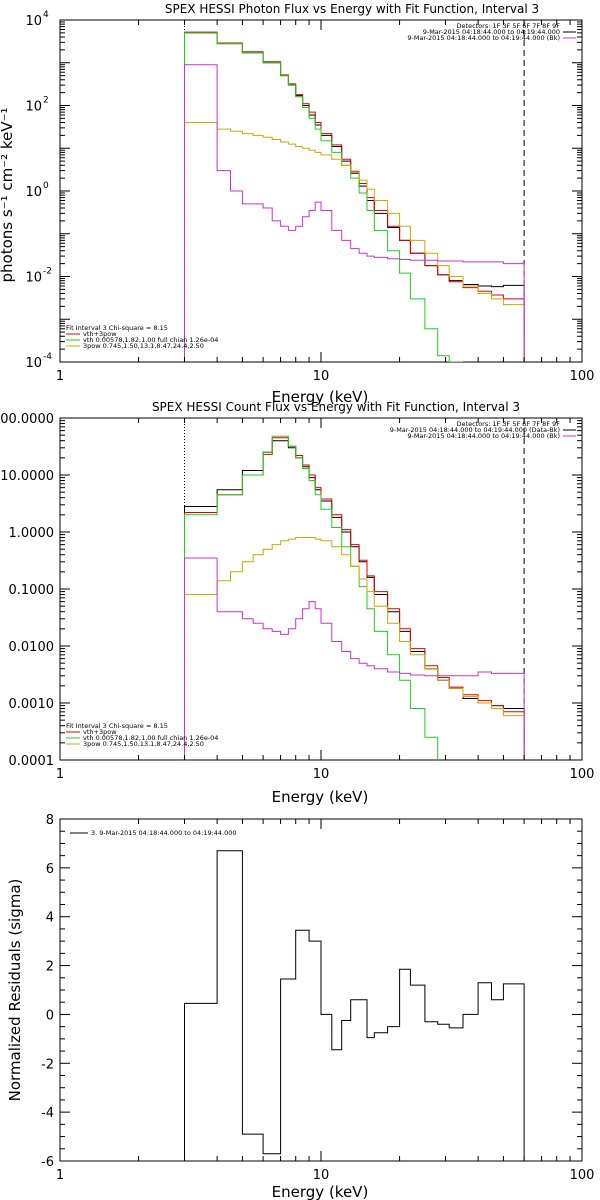  What do you see at coordinates (47, 272) in the screenshot?
I see `y-tick-exponent: -2` at bounding box center [47, 272].